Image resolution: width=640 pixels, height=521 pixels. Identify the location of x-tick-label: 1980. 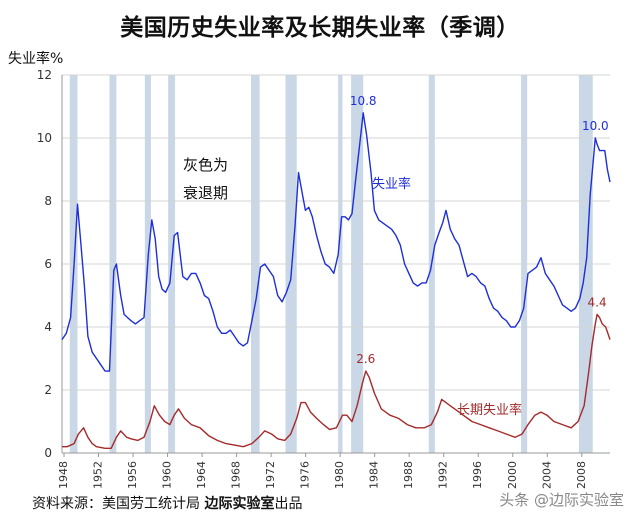
(339, 475).